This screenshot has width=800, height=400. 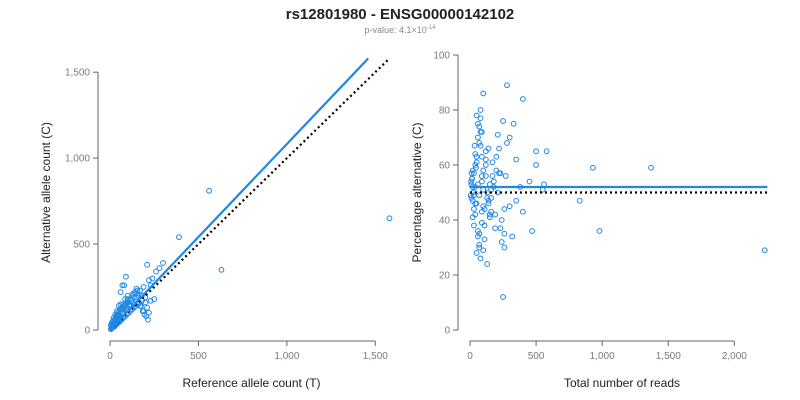 I want to click on y-axis-title: Percentage alternative (C), so click(x=417, y=192).